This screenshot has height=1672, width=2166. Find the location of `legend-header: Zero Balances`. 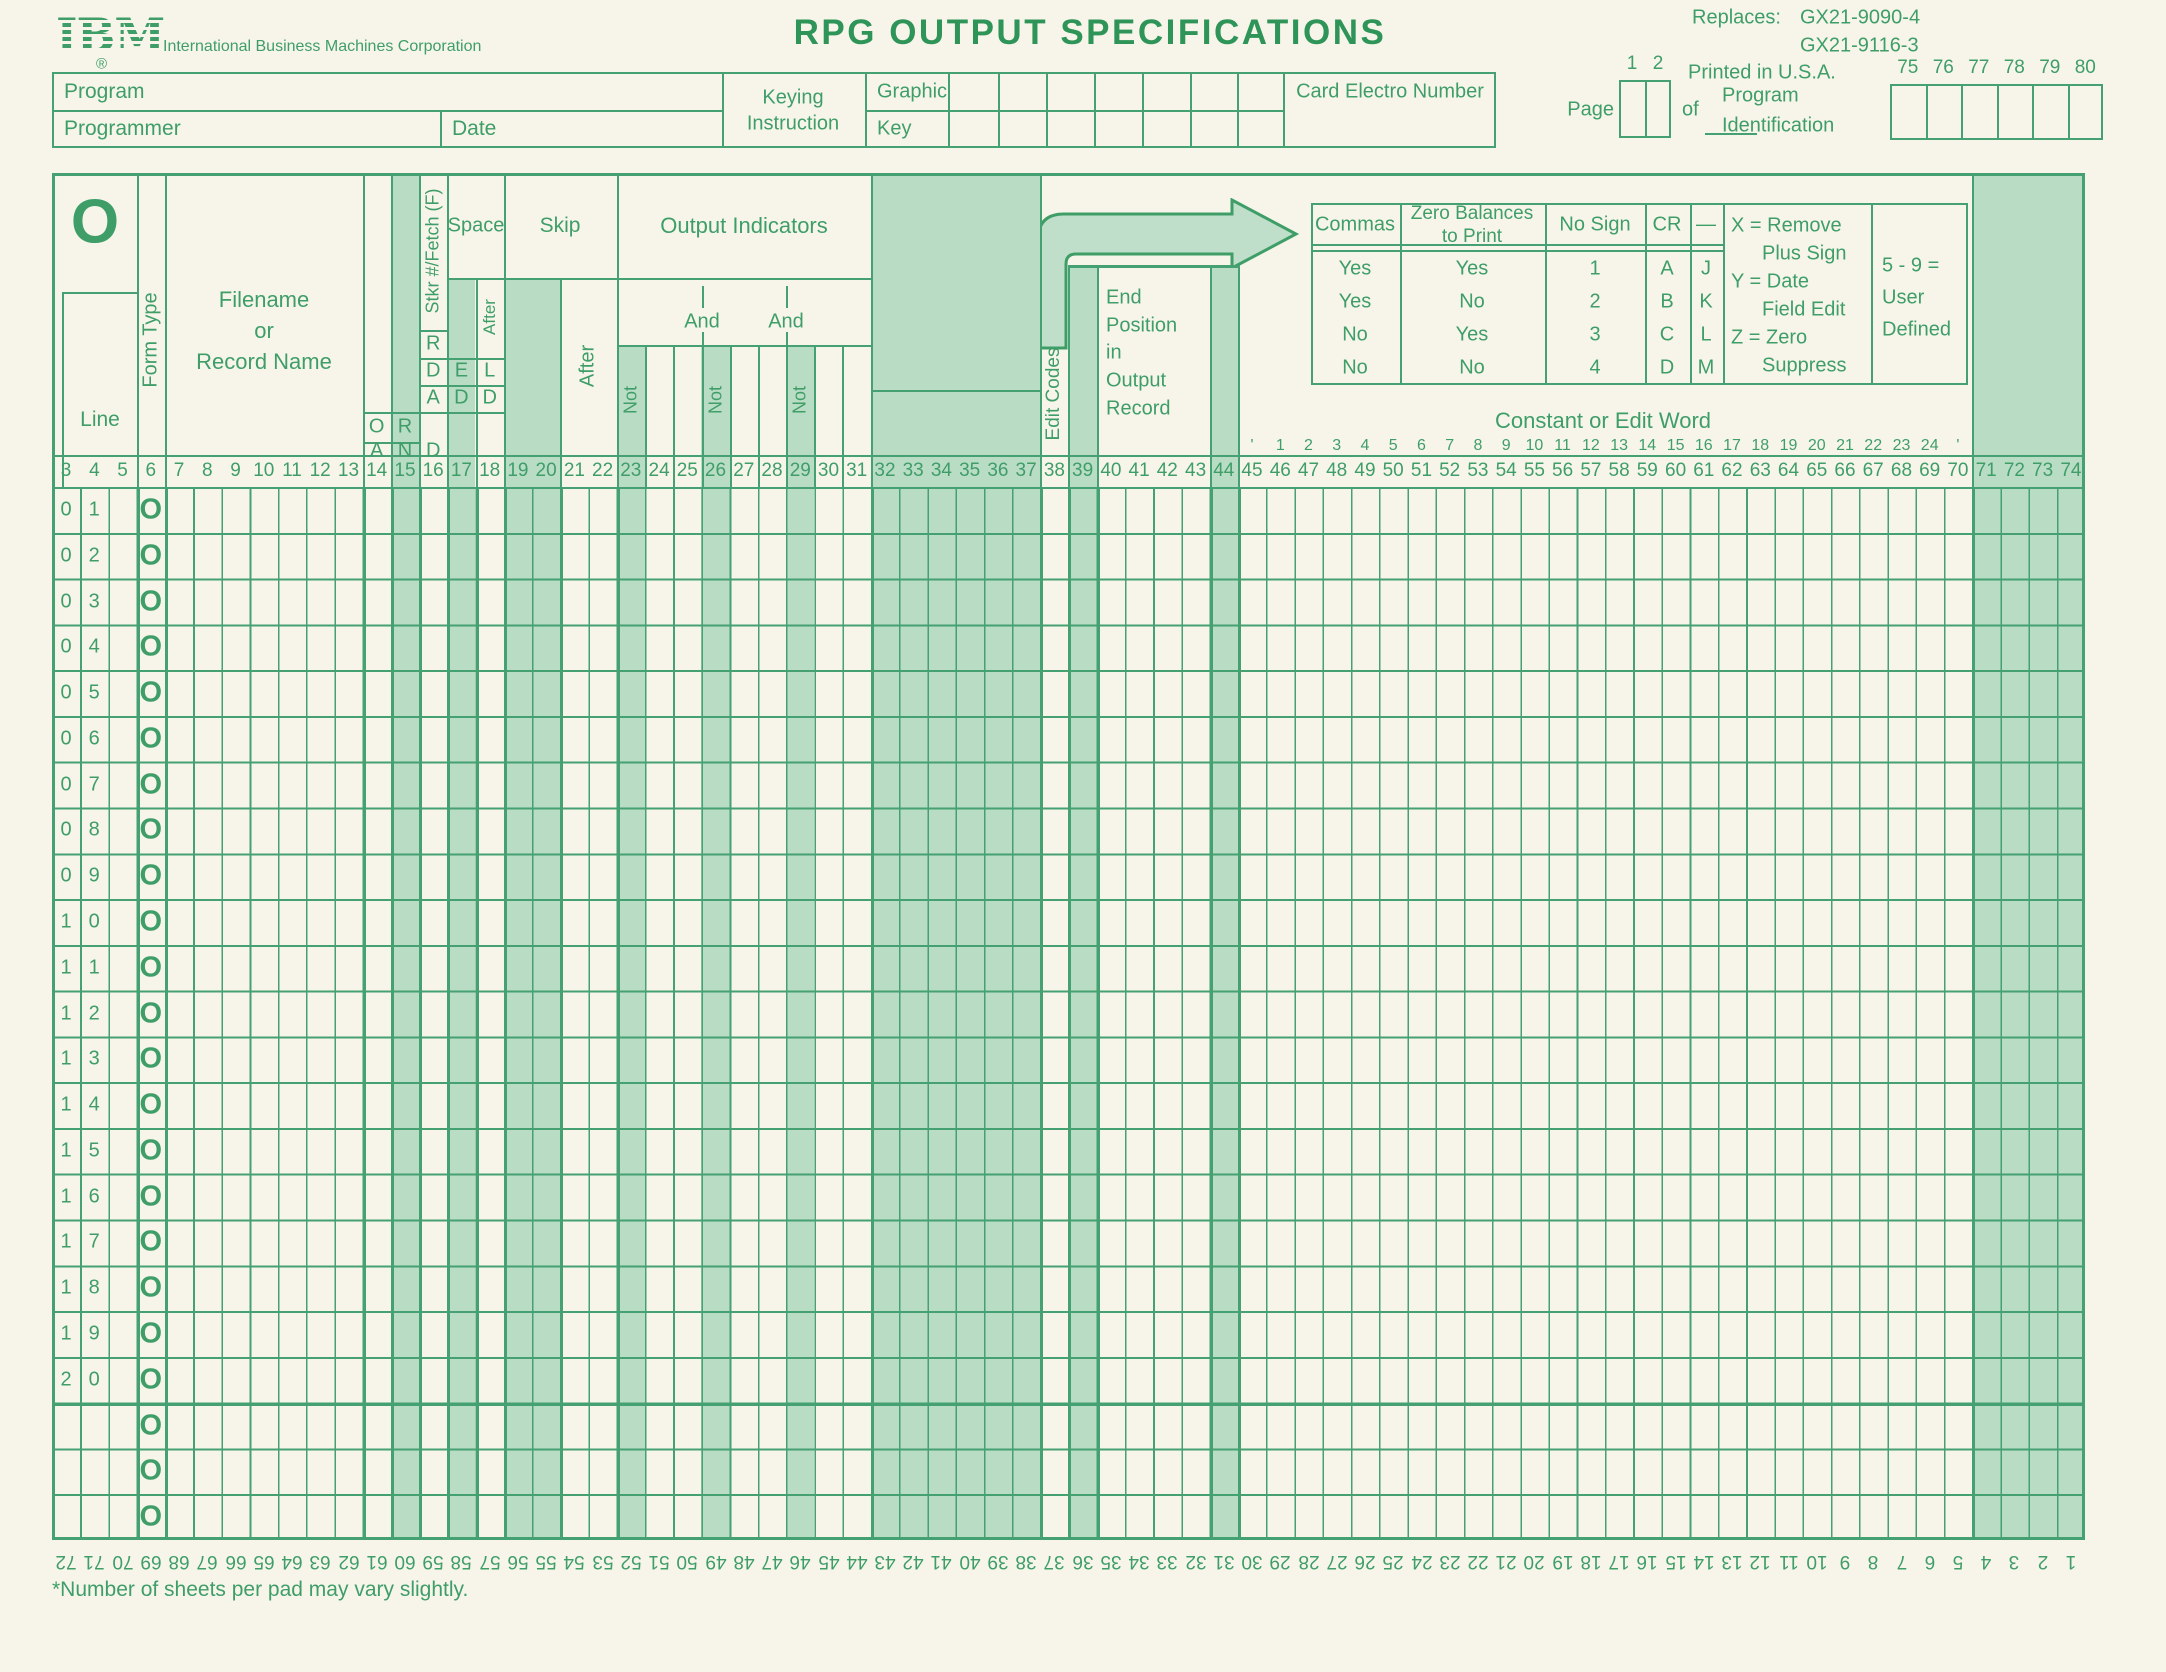

legend-header: Zero Balances is located at coordinates (1472, 213).